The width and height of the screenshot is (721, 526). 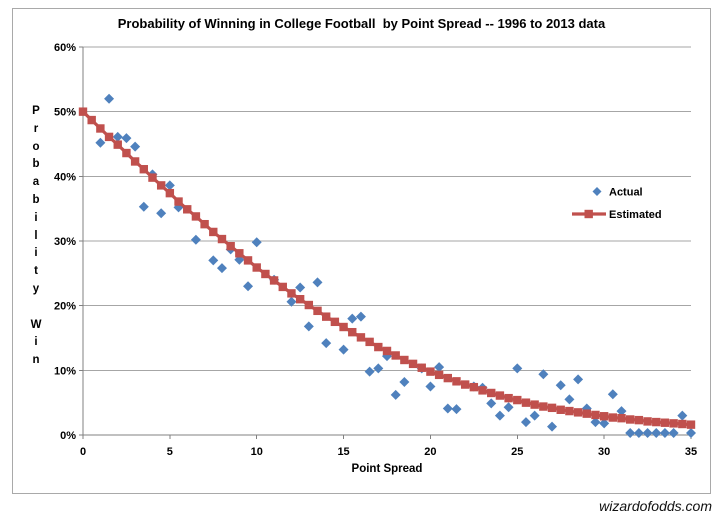 I want to click on x-tick-label: 30, so click(x=604, y=452).